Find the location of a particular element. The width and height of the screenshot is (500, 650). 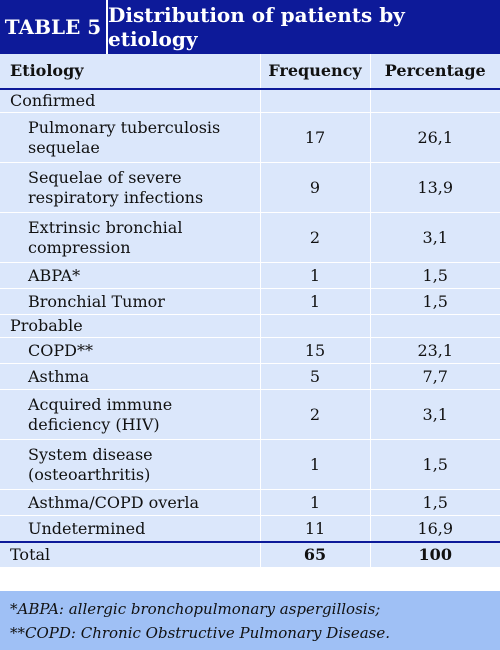

table-row: Undetermined 11 16,9 is located at coordinates (250, 529).